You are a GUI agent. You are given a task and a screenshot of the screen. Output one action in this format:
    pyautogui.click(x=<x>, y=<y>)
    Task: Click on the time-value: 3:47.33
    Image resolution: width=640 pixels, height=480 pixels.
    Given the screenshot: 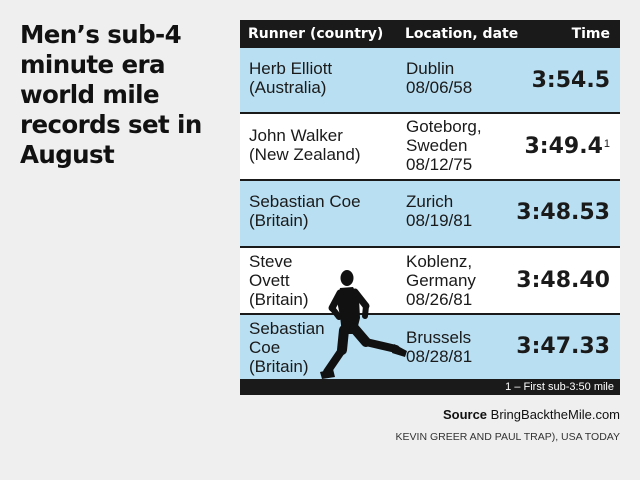 What is the action you would take?
    pyautogui.click(x=563, y=346)
    